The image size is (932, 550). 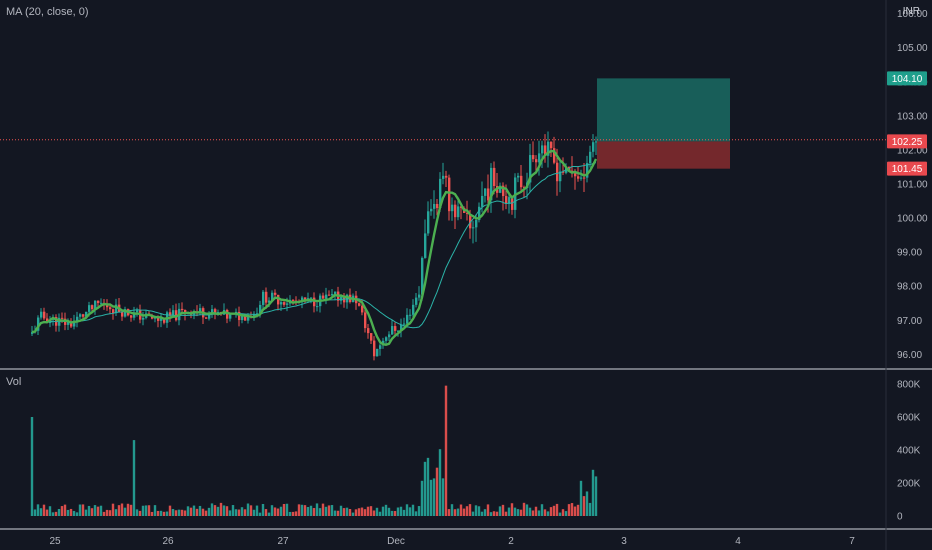 I want to click on time-tick-label: 27, so click(x=283, y=541).